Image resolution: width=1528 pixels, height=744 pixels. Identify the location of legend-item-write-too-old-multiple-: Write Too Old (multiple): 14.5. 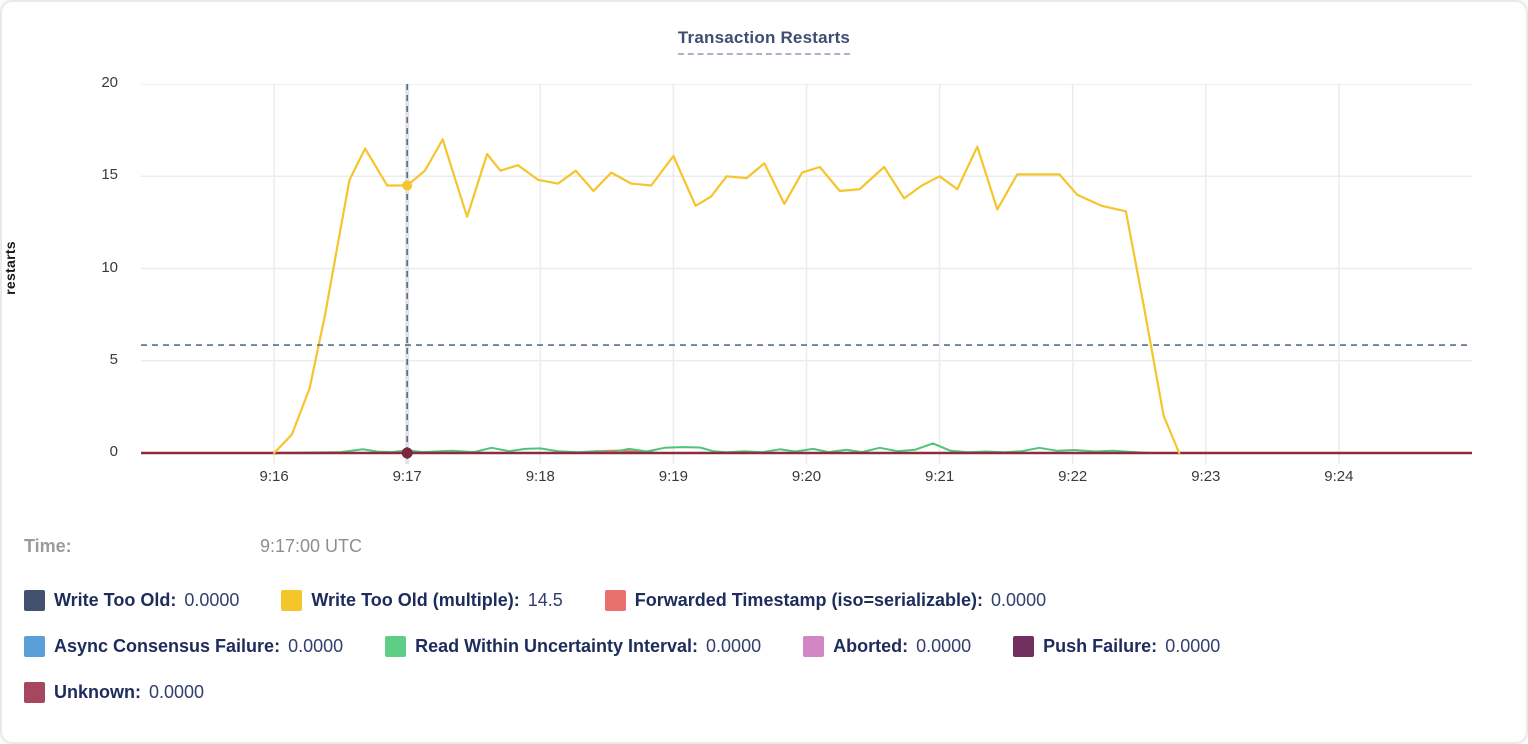
(422, 600).